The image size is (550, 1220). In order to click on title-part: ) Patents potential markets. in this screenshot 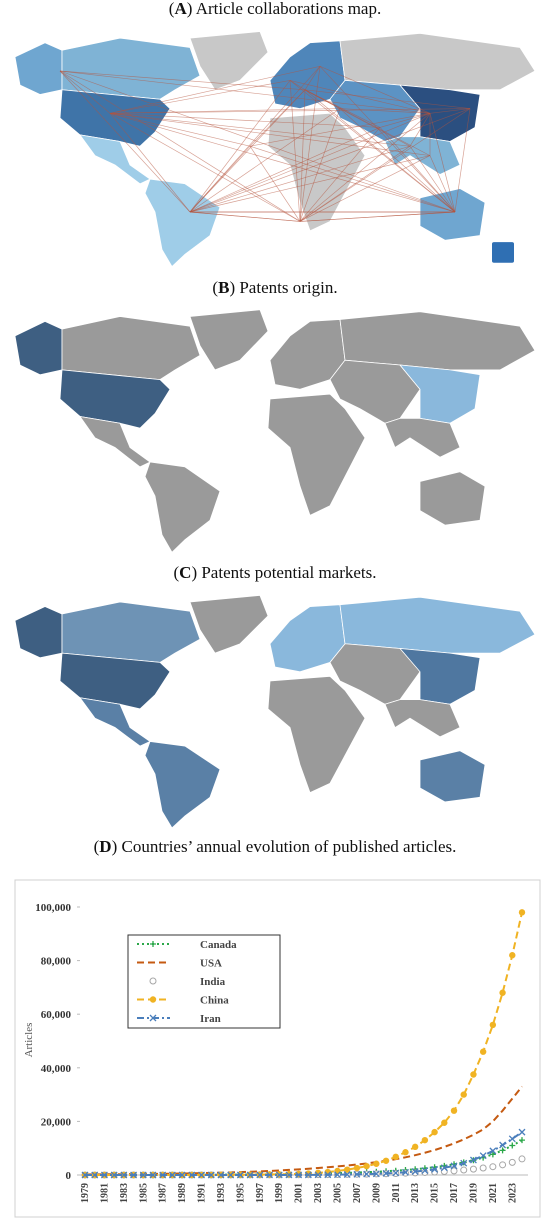, I will do `click(283, 572)`.